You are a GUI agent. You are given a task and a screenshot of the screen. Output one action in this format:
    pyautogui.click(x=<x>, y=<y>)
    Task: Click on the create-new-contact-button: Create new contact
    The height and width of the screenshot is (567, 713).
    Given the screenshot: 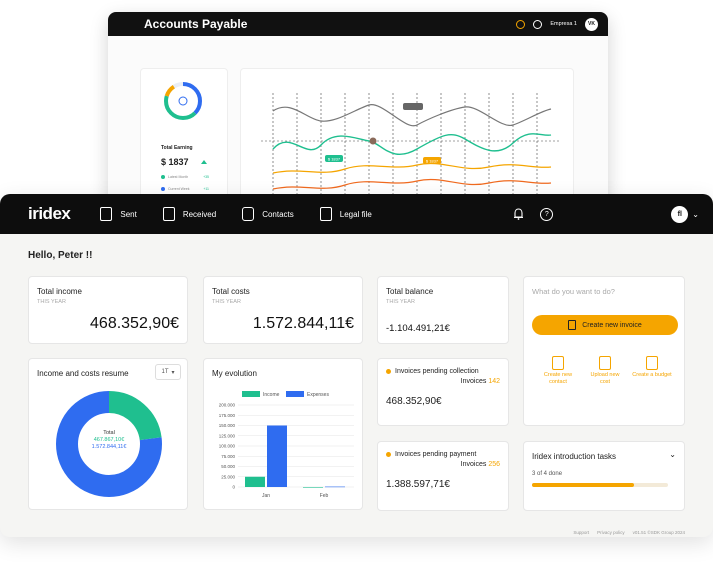 What is the action you would take?
    pyautogui.click(x=558, y=371)
    